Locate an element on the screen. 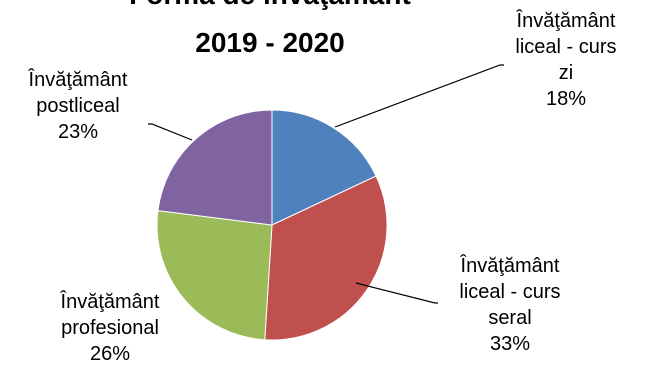 Image resolution: width=651 pixels, height=378 pixels. slice-category-label: zi is located at coordinates (566, 73).